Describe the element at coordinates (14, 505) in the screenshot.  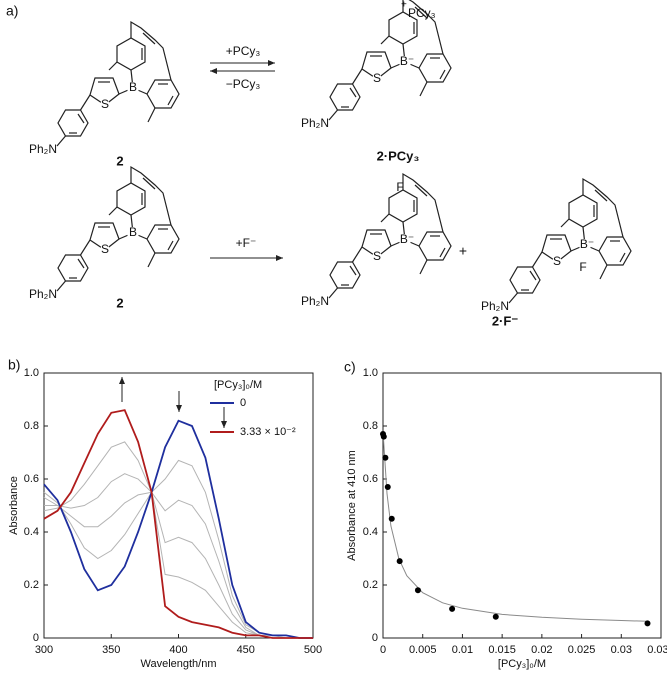
I see `y-axis-label: Absorbance` at that location.